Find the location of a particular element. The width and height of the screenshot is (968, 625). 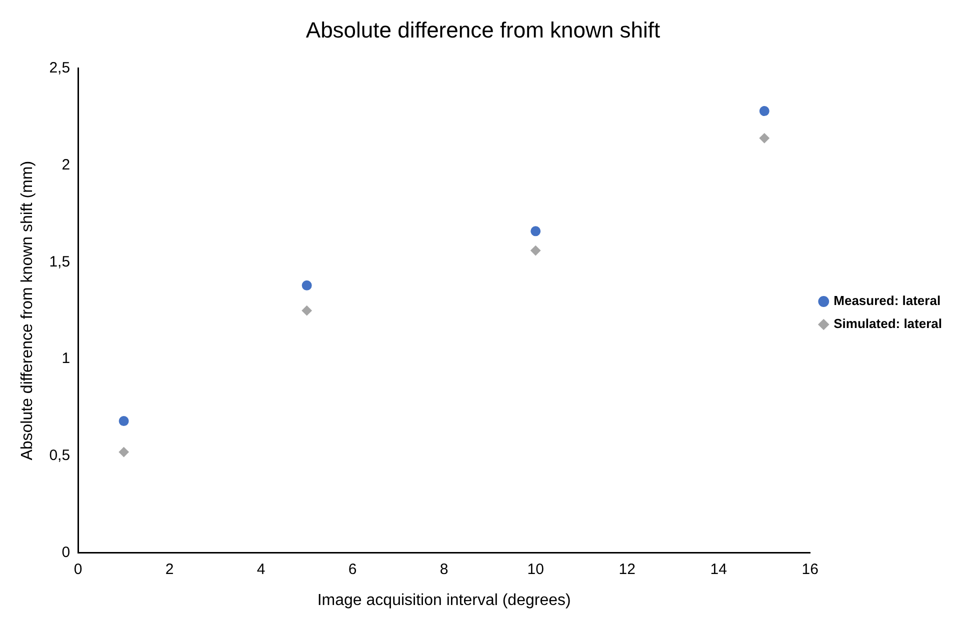

y-tick-label: 1 is located at coordinates (66, 359).